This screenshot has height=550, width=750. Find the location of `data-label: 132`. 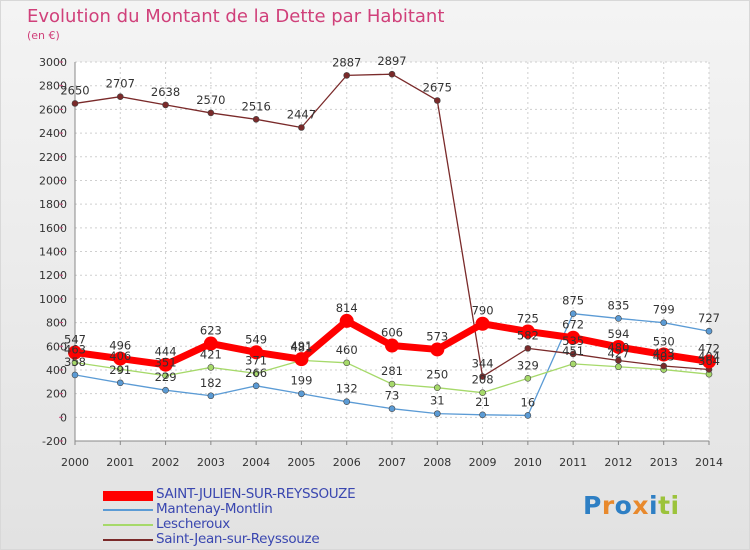

data-label: 132 is located at coordinates (347, 389).